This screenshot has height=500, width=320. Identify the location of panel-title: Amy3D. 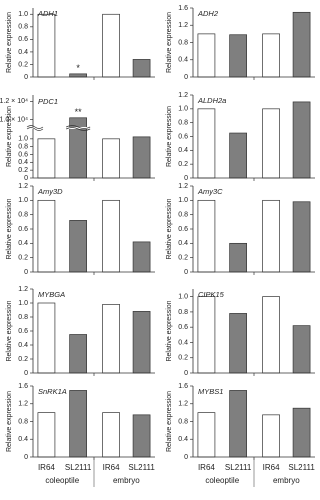
(50, 191).